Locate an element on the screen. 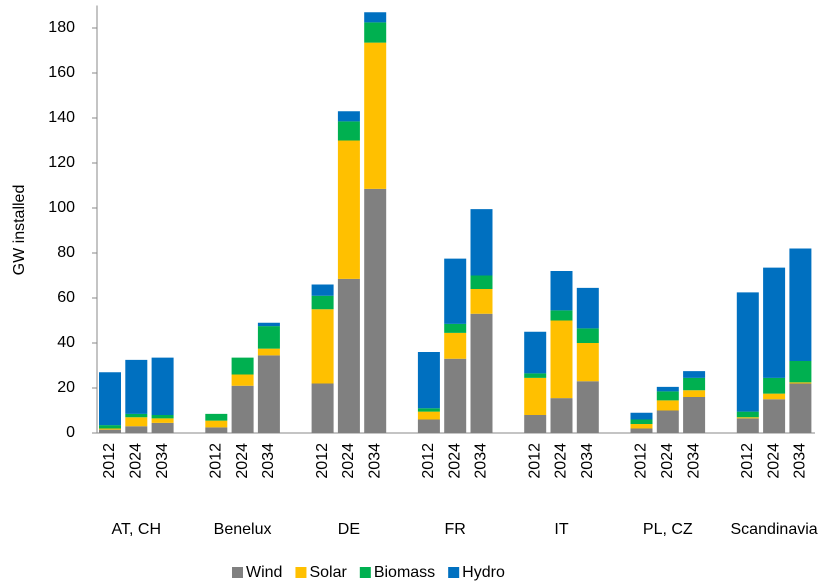 Image resolution: width=832 pixels, height=585 pixels. group-label: IT is located at coordinates (561, 529).